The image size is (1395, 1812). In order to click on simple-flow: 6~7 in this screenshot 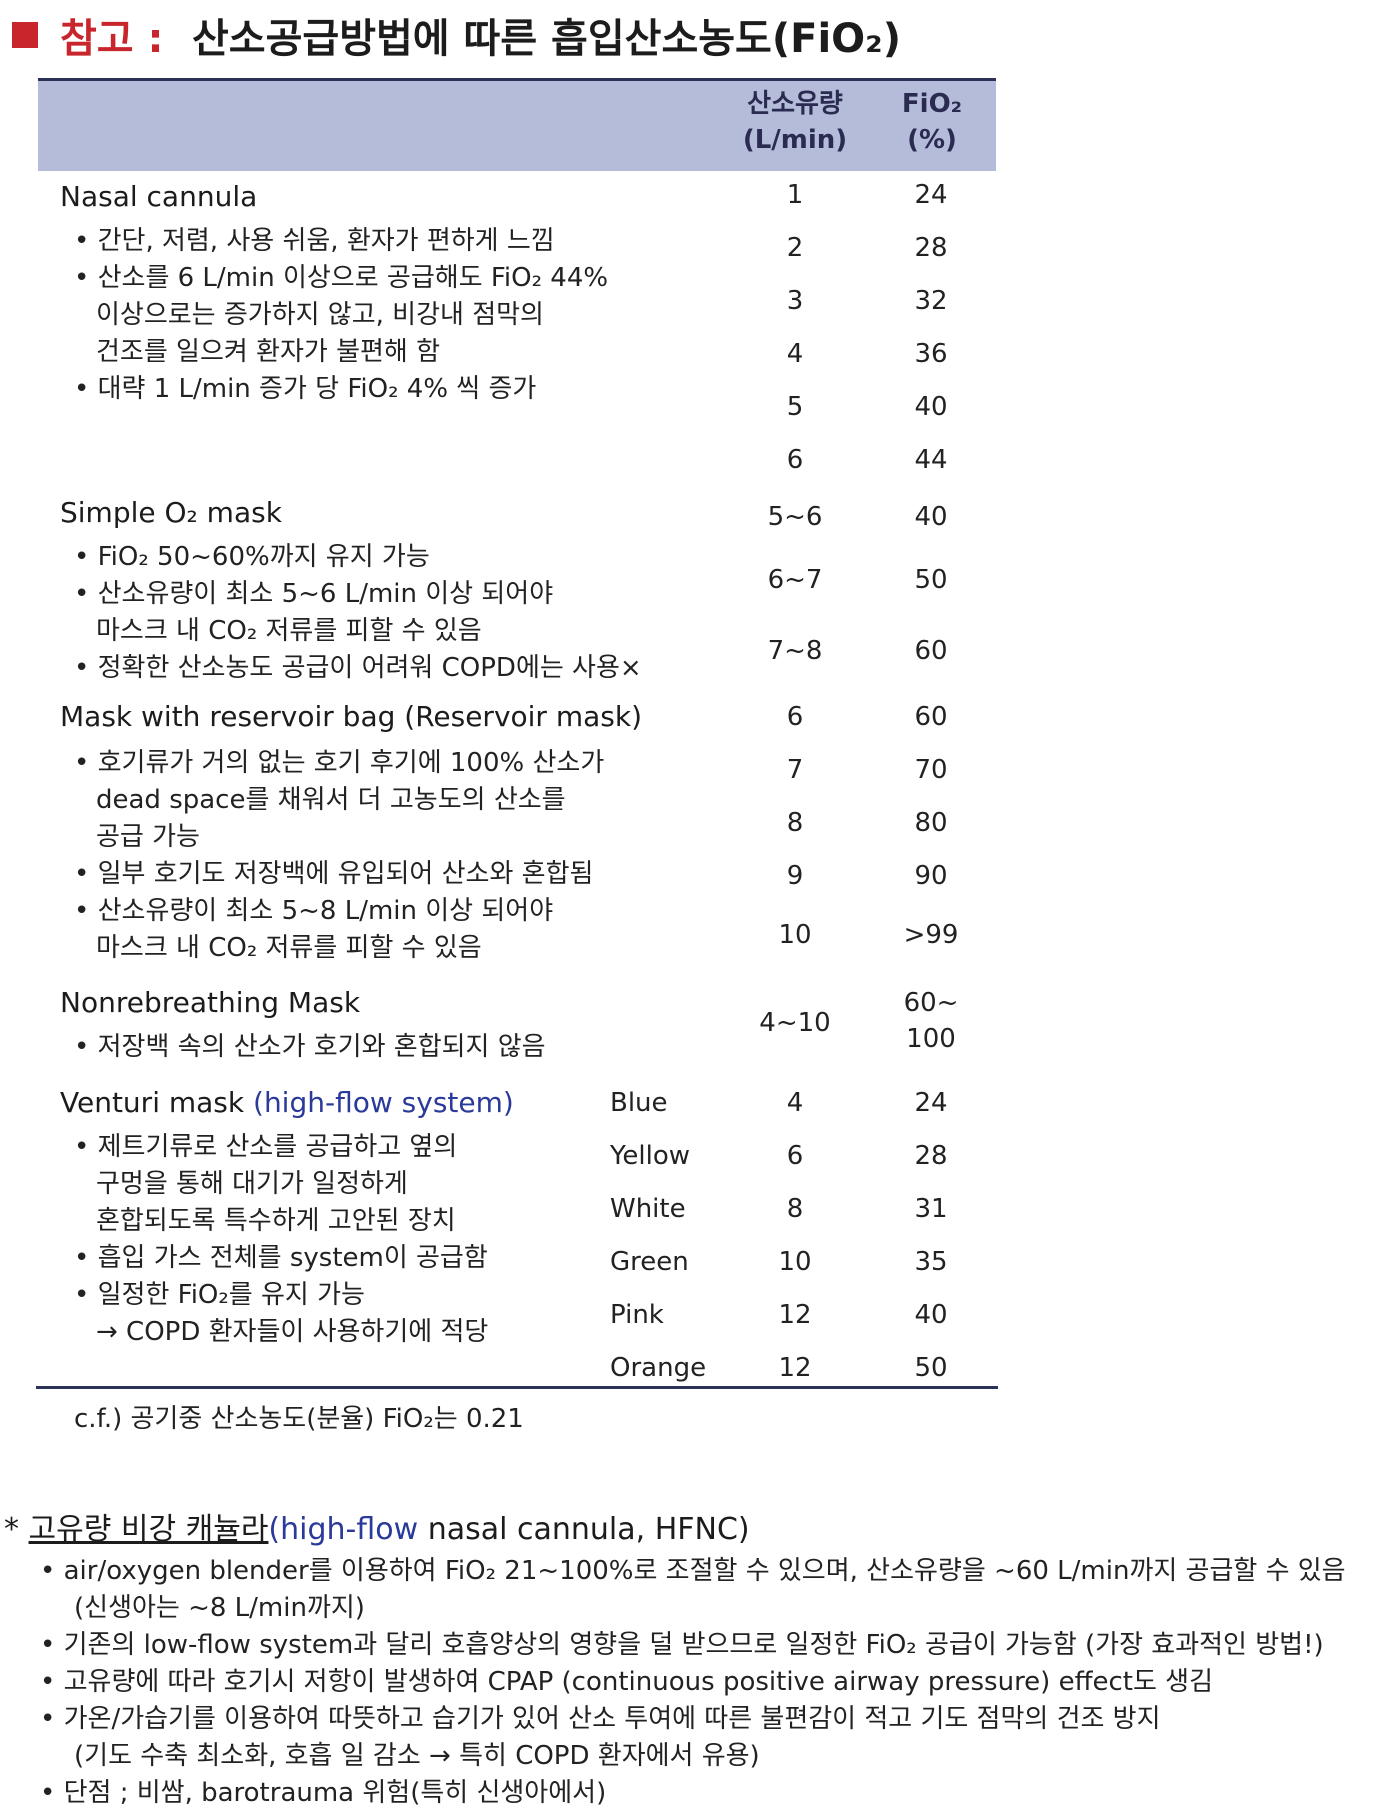, I will do `click(795, 580)`.